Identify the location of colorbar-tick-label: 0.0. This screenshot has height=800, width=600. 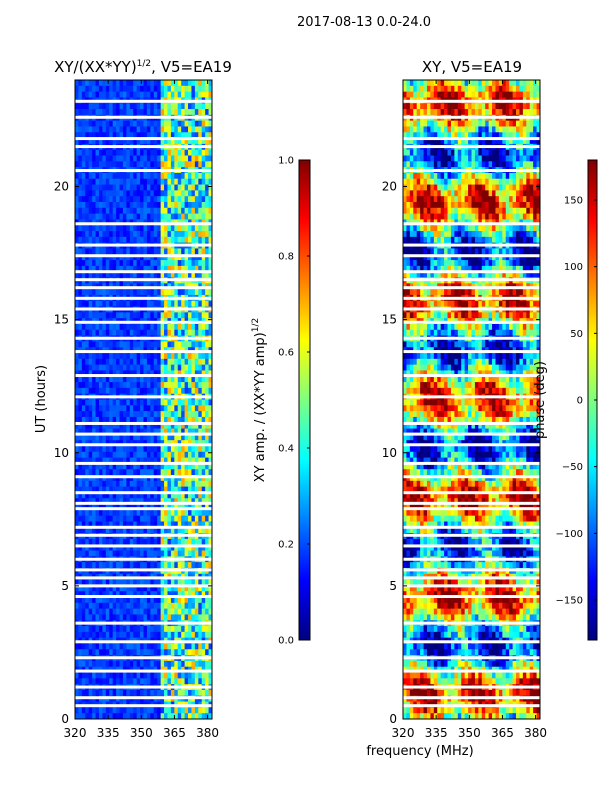
(286, 641).